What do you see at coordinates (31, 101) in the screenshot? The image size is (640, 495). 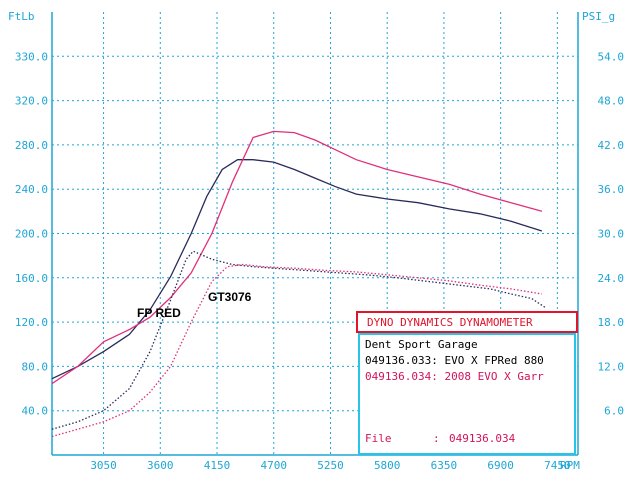 I see `y-left-tick-label: 320.0` at bounding box center [31, 101].